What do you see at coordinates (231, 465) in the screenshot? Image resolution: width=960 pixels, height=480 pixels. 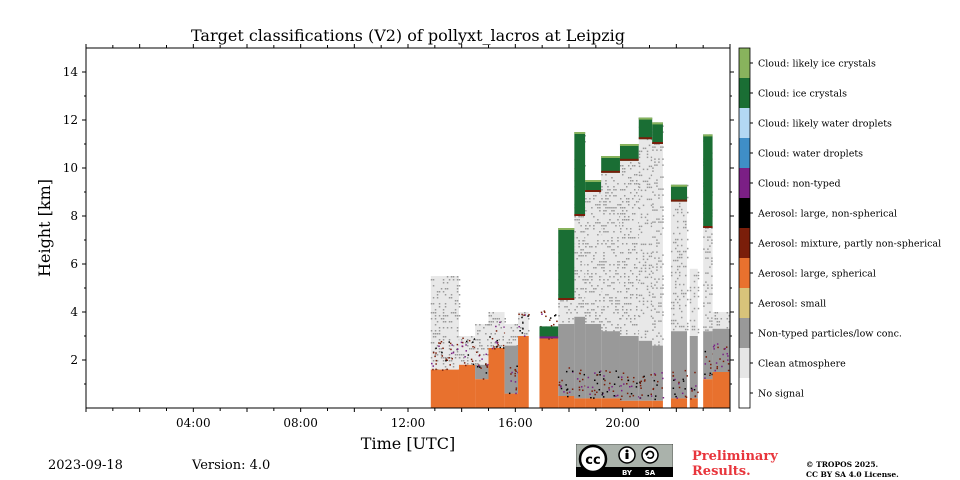 I see `version-label: Version: 4.0` at bounding box center [231, 465].